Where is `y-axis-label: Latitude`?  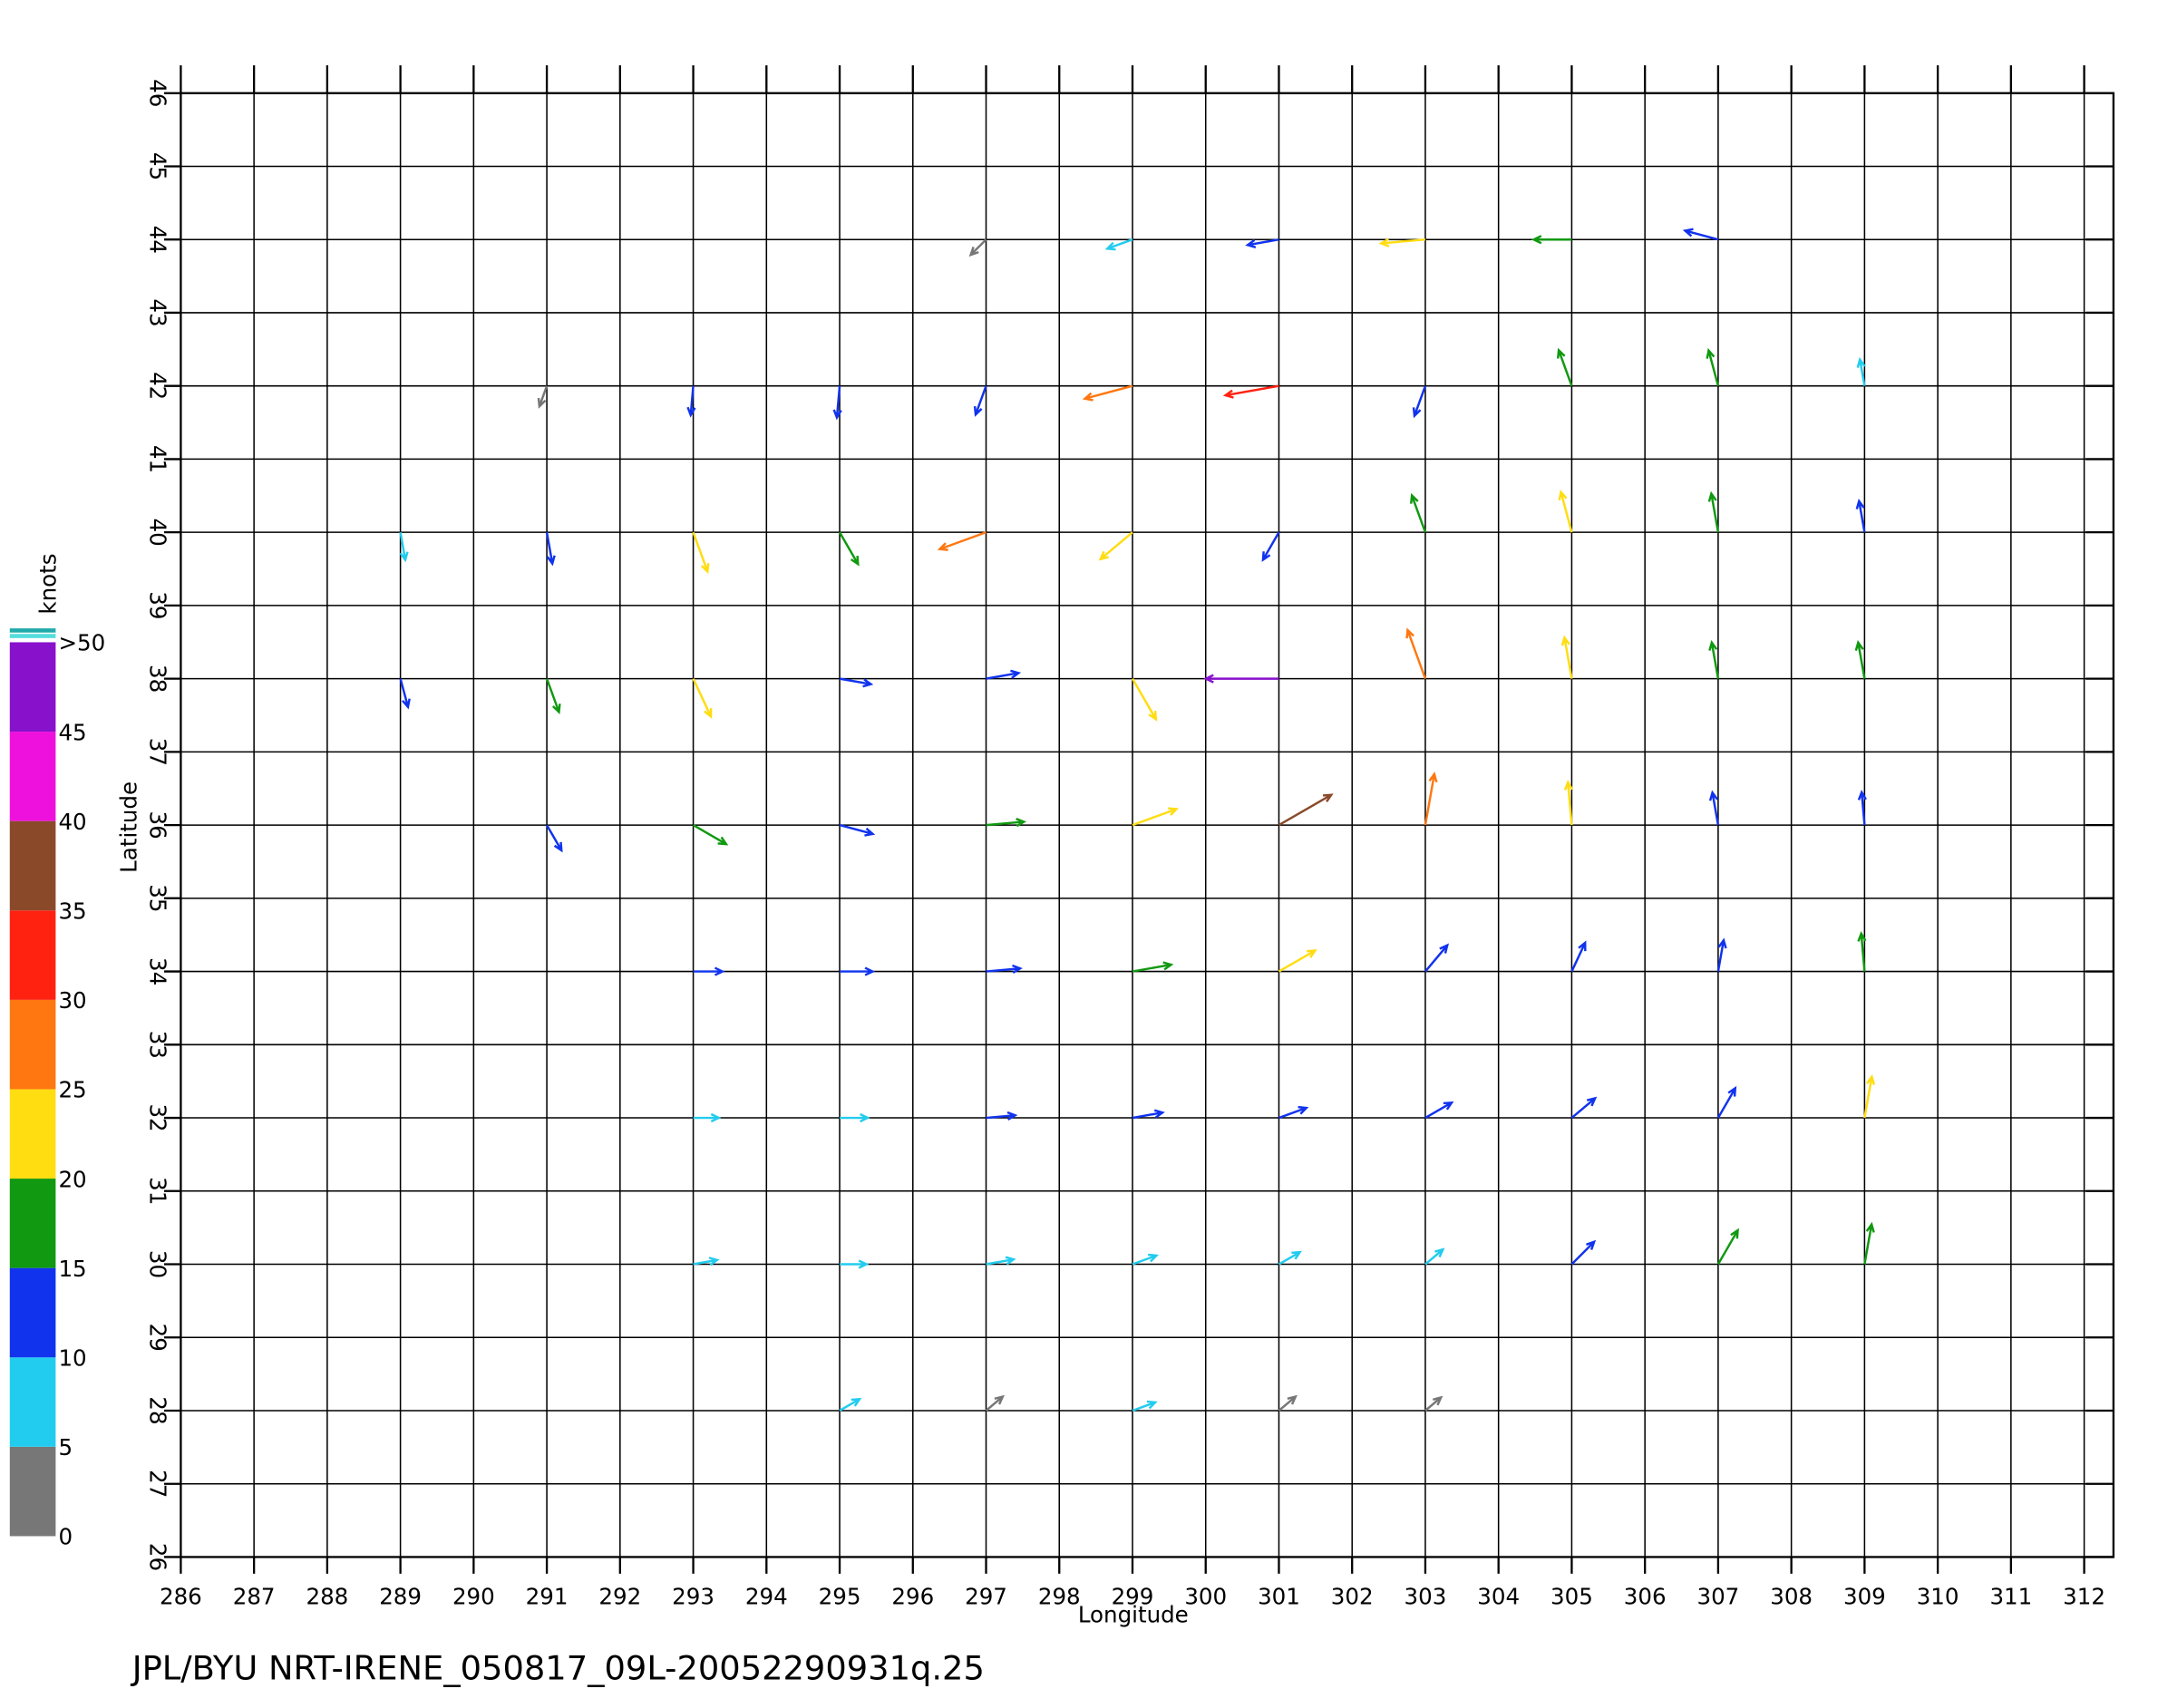
y-axis-label: Latitude is located at coordinates (128, 827).